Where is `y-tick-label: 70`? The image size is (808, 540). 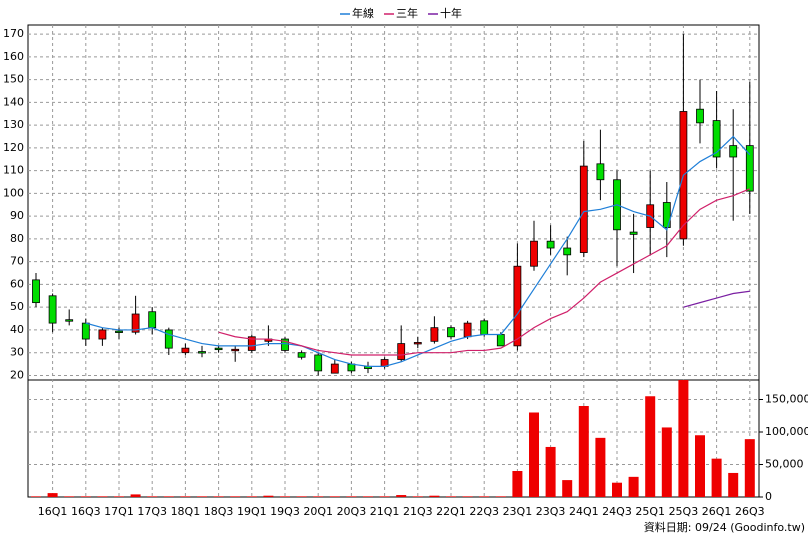
y-tick-label: 70 is located at coordinates (17, 261).